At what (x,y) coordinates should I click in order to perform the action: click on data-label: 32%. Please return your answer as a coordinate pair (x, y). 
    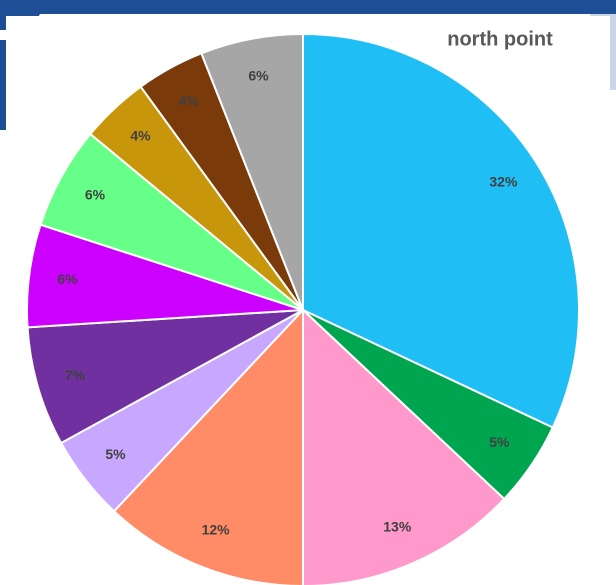
    Looking at the image, I should click on (503, 182).